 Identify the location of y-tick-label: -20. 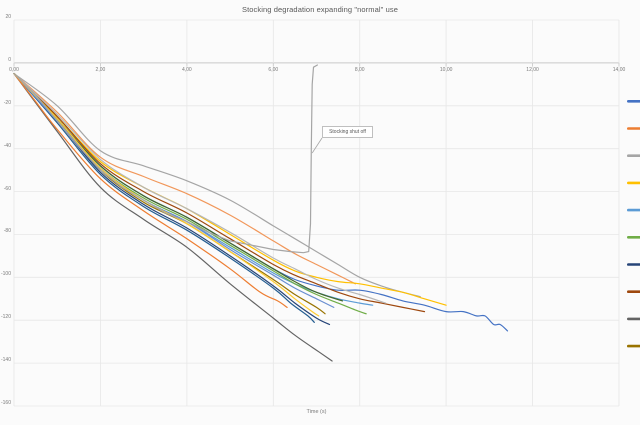
(7, 102).